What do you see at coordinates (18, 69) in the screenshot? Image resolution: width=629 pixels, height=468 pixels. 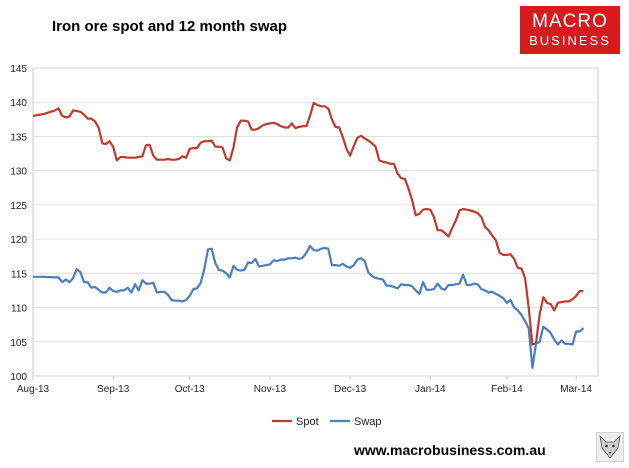 I see `y-tick-label: 145` at bounding box center [18, 69].